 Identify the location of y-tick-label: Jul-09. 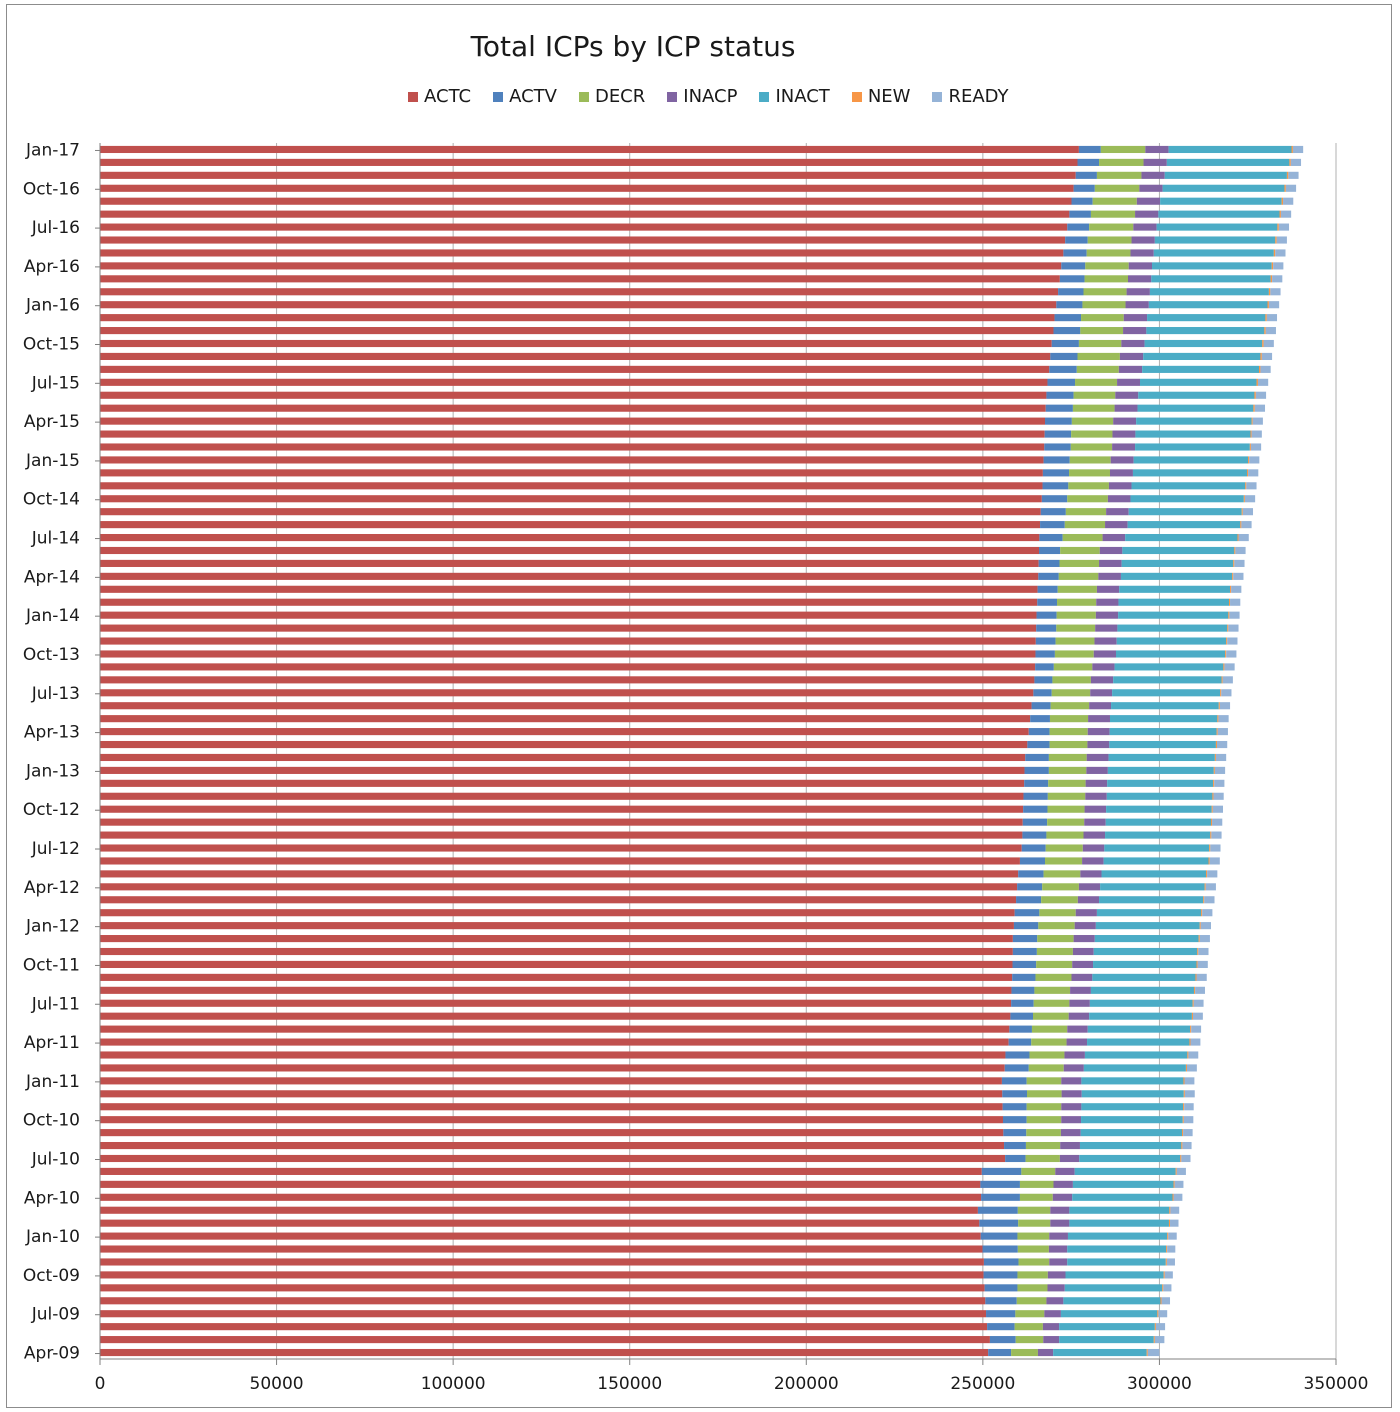
(55, 1315).